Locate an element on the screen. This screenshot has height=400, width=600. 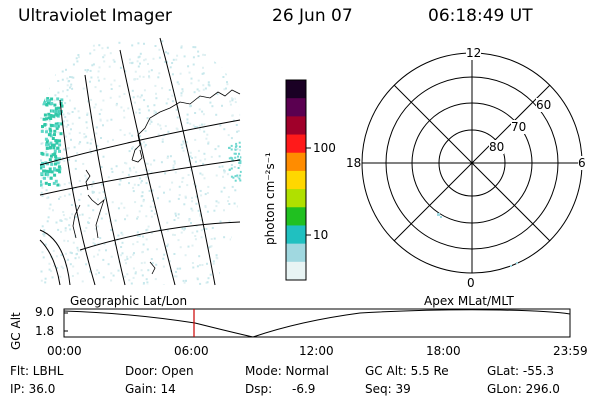
mlt-label-12: 12 is located at coordinates (474, 53).